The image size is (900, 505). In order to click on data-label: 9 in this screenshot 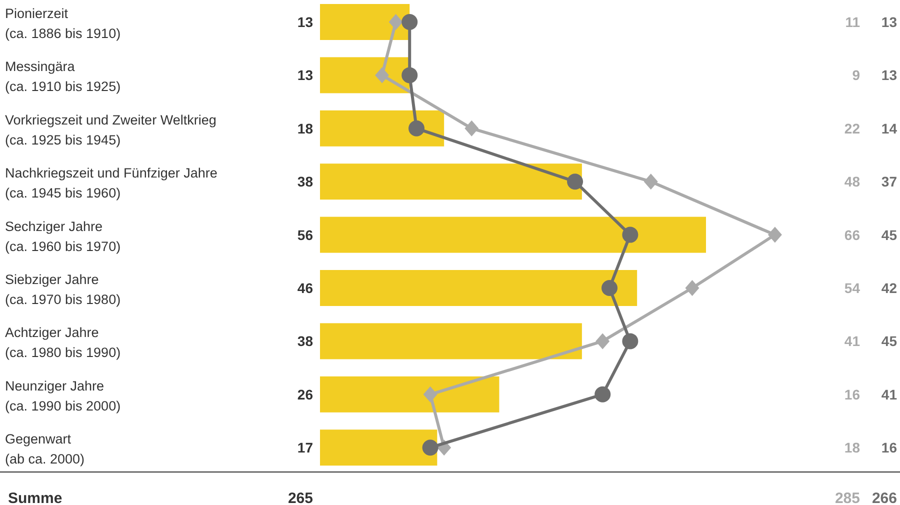, I will do `click(856, 75)`.